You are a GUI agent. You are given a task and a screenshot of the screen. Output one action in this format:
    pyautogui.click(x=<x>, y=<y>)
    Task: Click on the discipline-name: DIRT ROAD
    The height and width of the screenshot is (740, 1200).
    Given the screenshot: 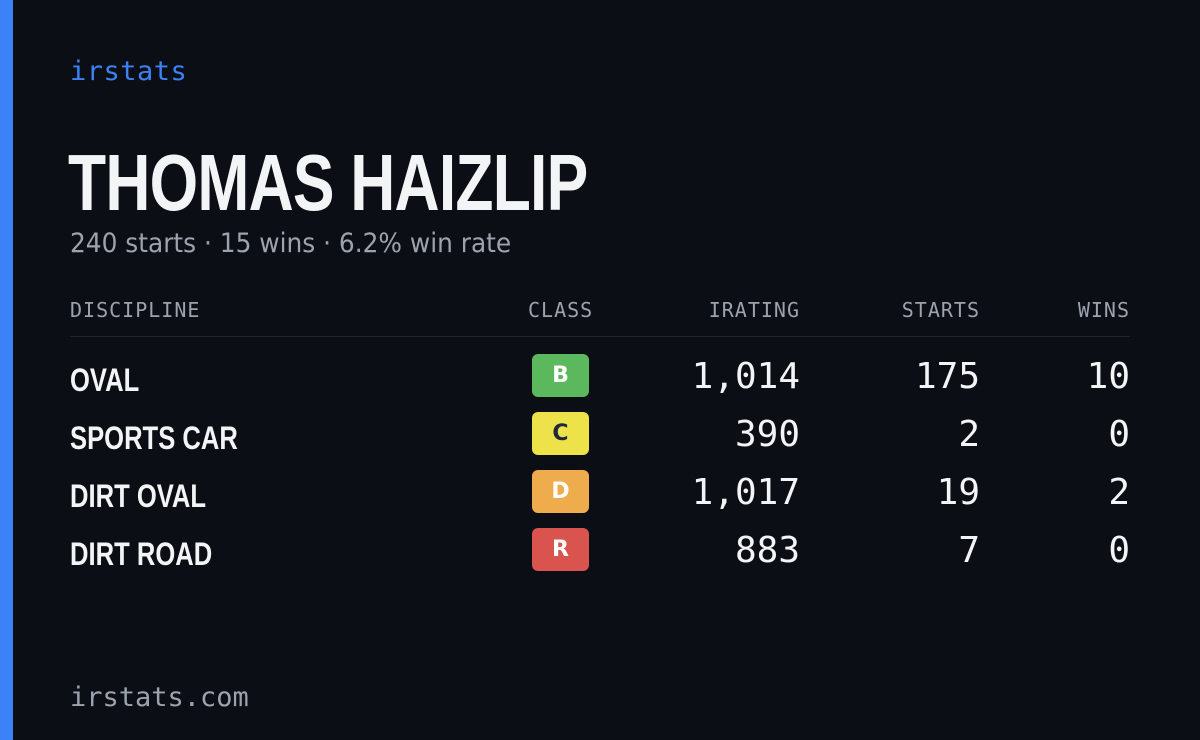 What is the action you would take?
    pyautogui.click(x=141, y=554)
    